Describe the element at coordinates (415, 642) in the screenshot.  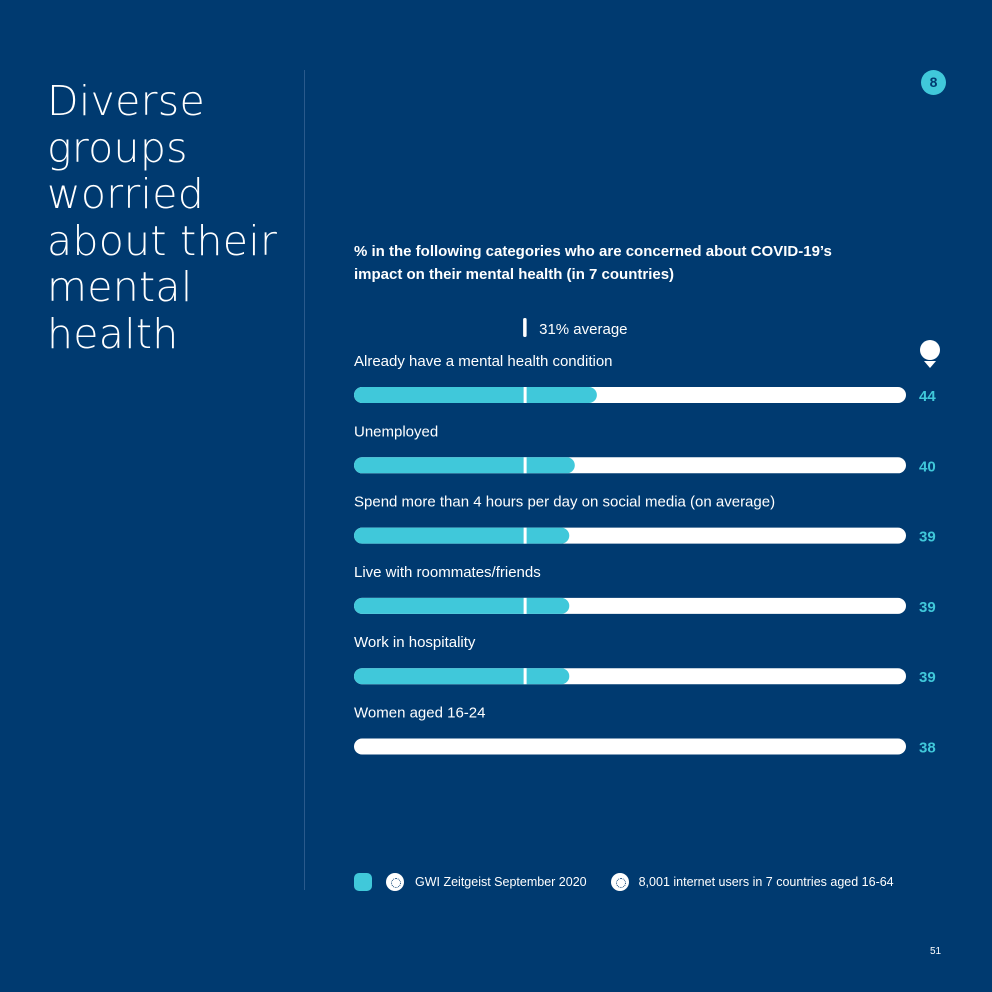
I see `category-label: Work in hospitality` at that location.